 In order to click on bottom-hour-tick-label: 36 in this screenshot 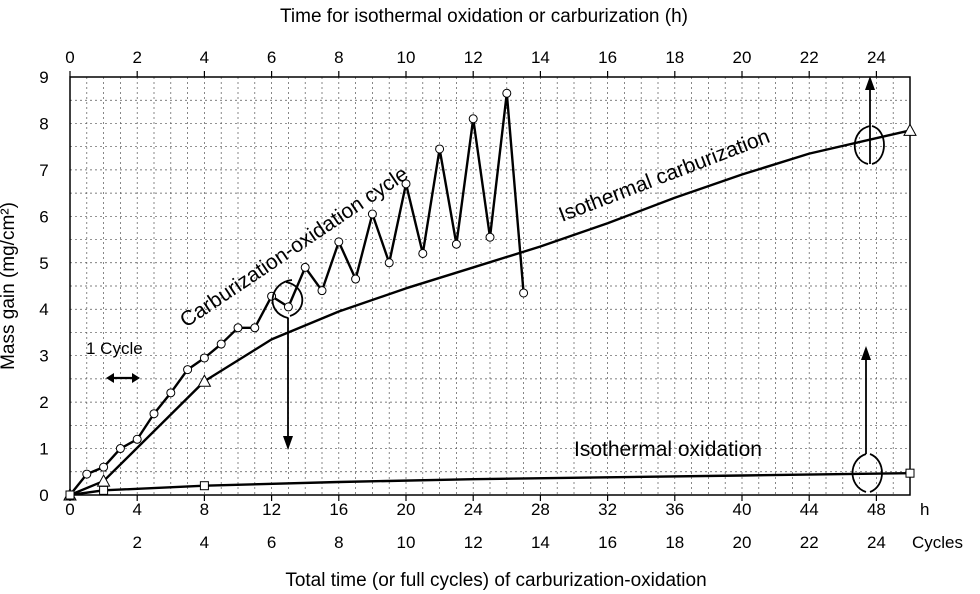, I will do `click(674, 509)`.